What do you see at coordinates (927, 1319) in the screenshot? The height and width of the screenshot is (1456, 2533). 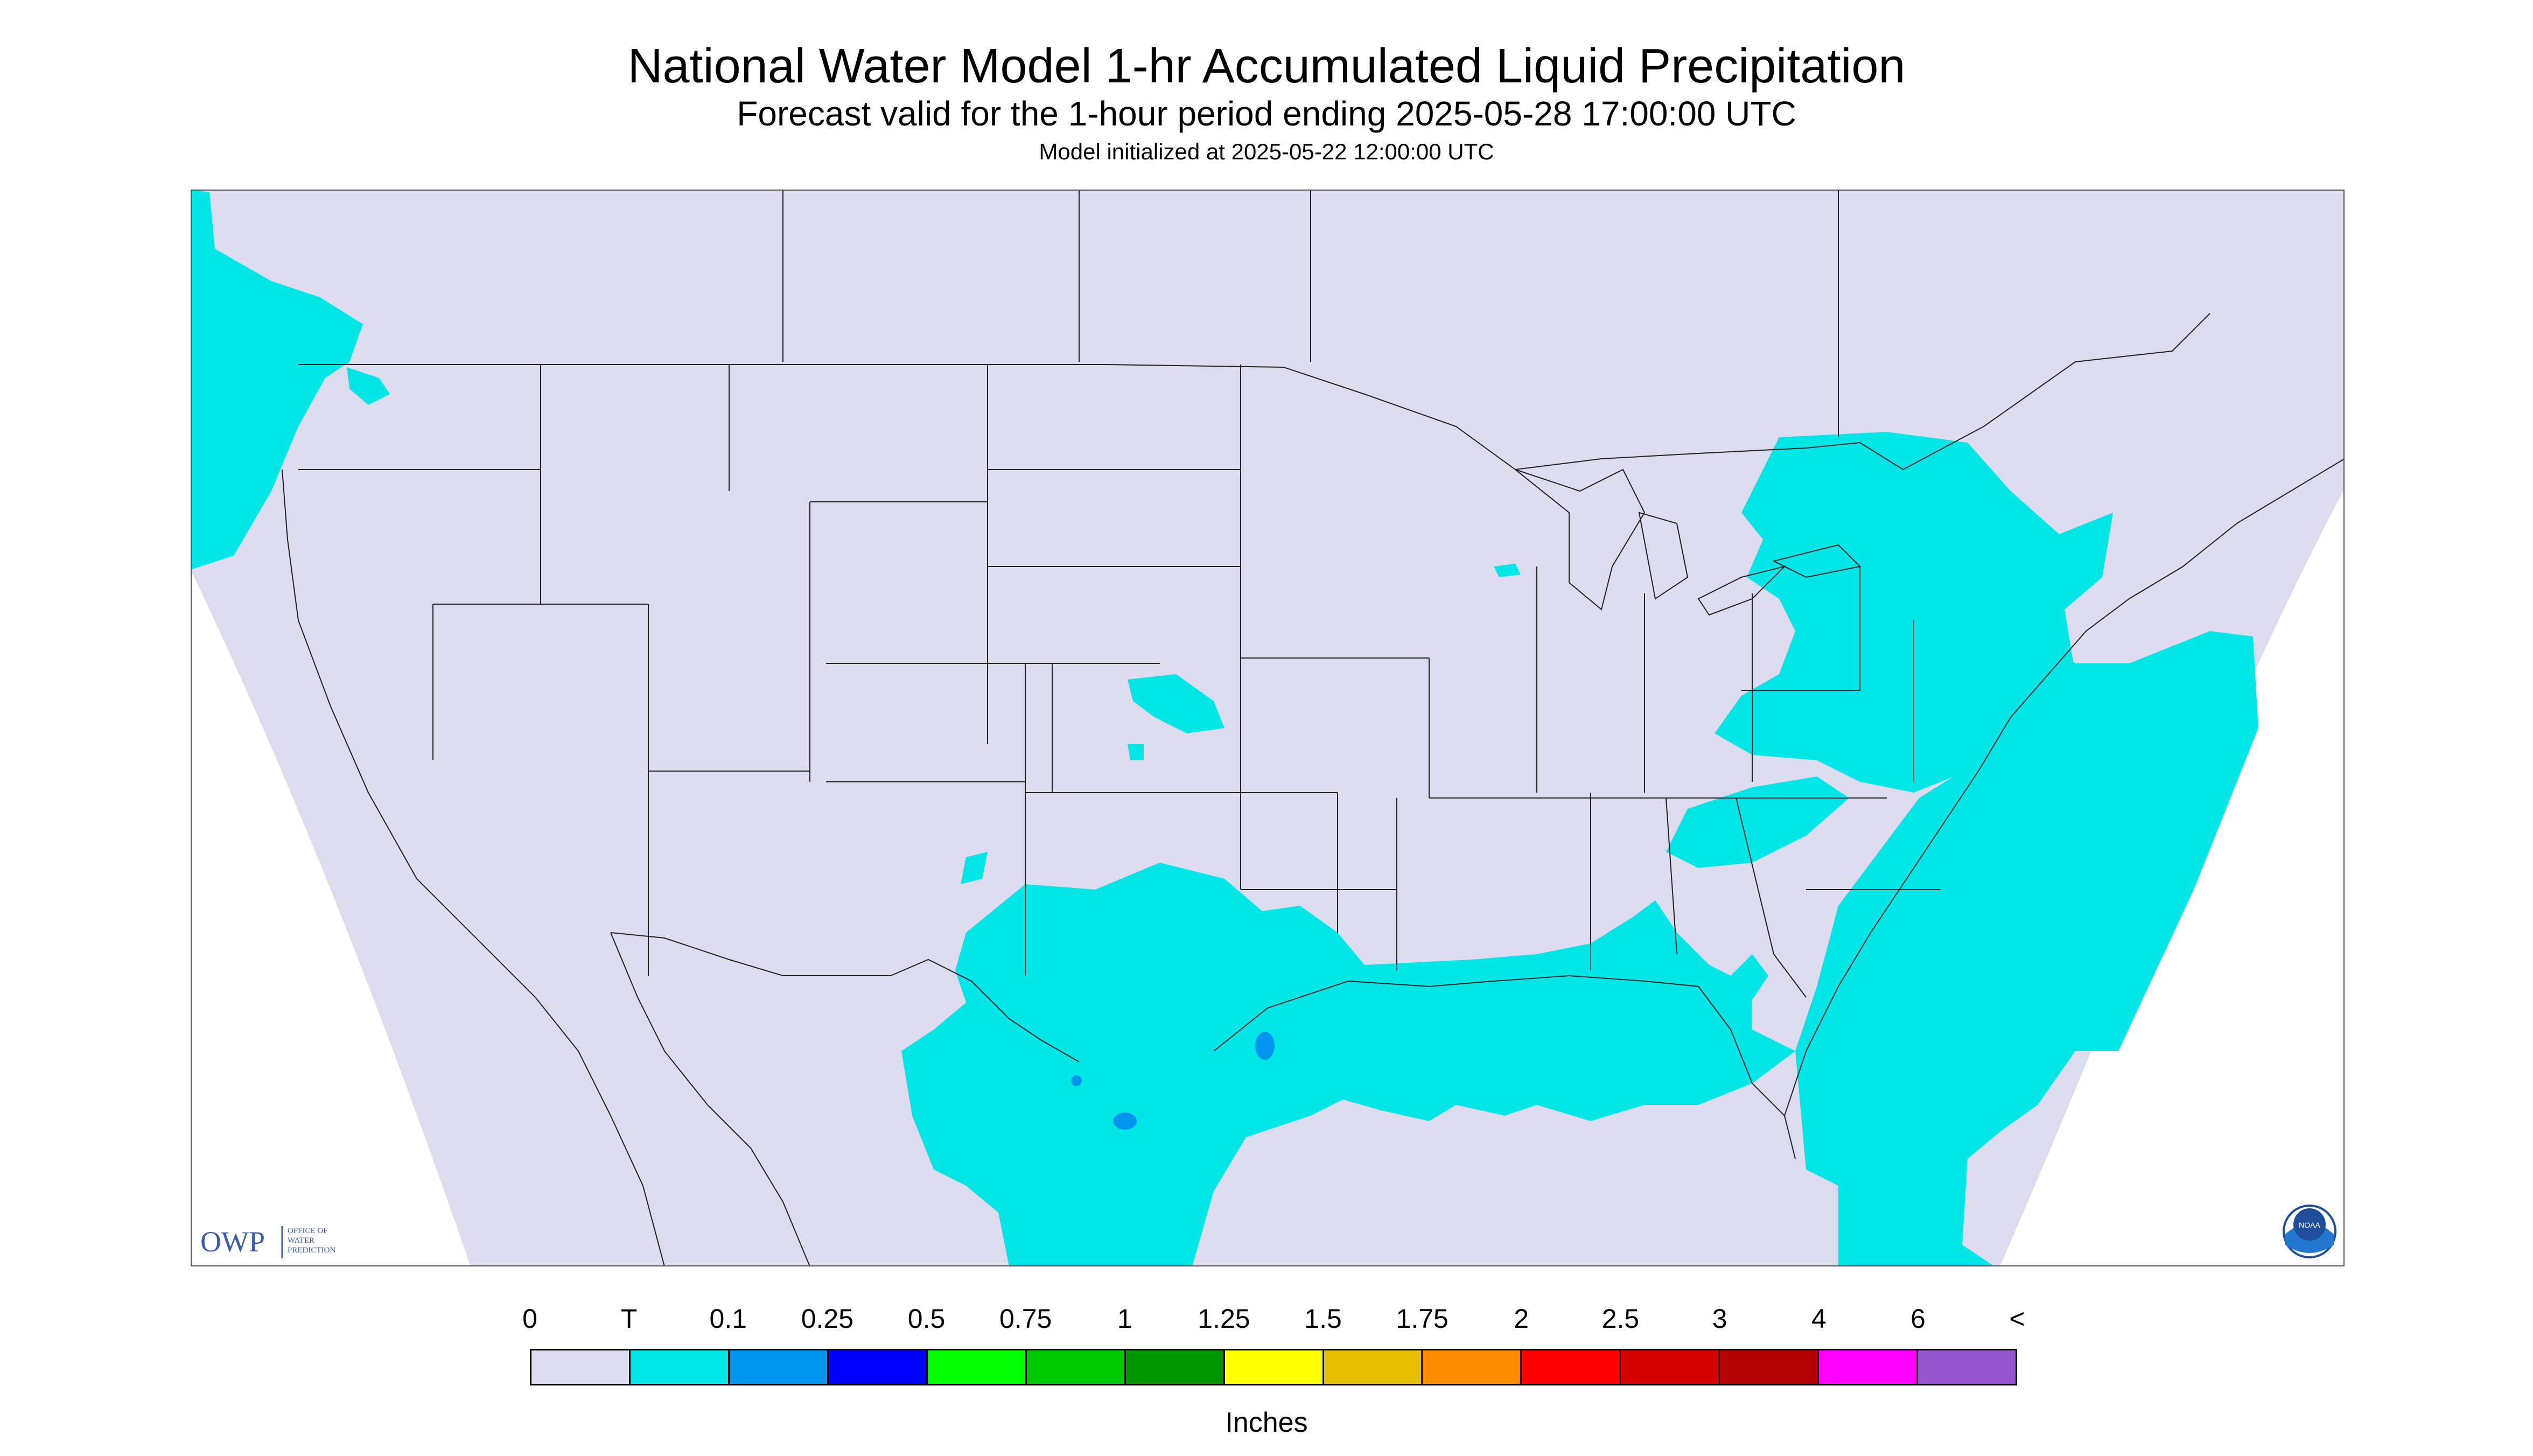 I see `colorbar-tick-label: 0.5` at bounding box center [927, 1319].